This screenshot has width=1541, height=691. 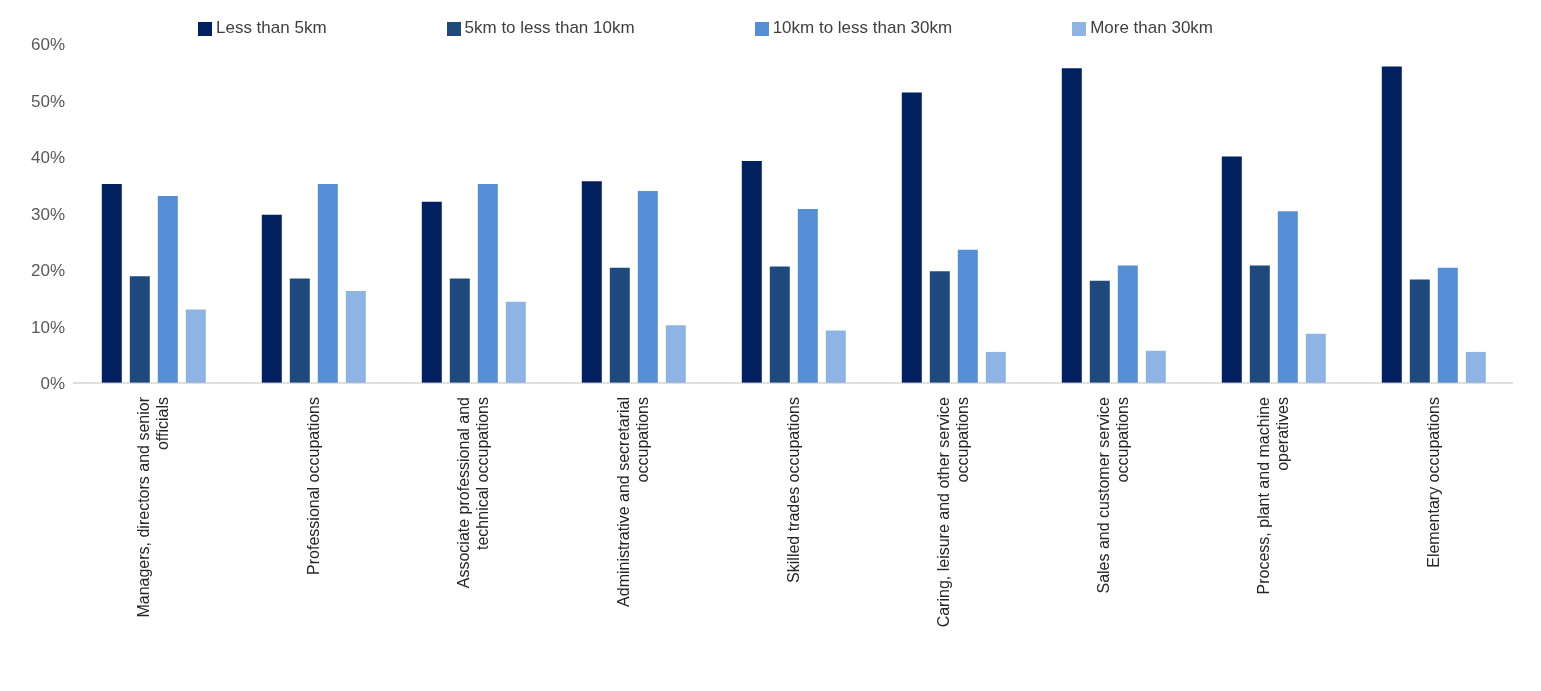 I want to click on y-tick-label: 30%, so click(x=47, y=214).